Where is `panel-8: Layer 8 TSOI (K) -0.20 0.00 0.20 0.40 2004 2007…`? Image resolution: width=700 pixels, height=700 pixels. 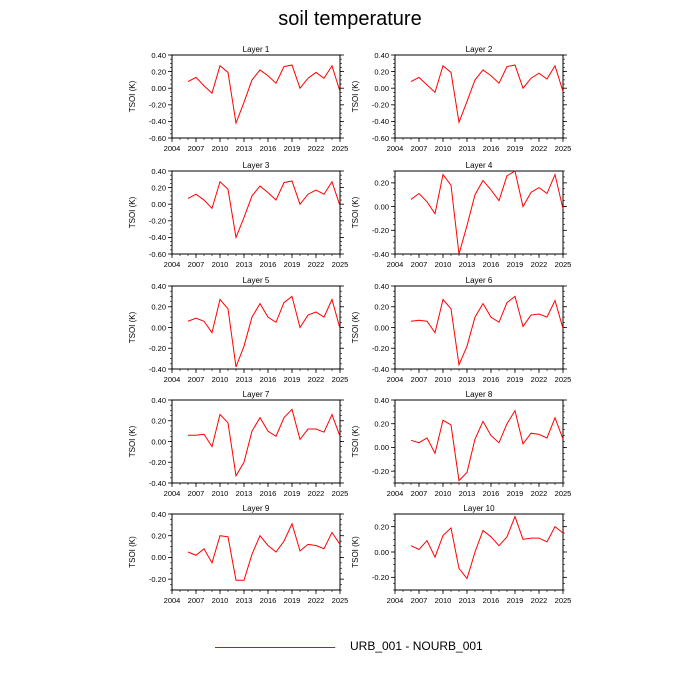 panel-8: Layer 8 TSOI (K) -0.20 0.00 0.20 0.40 2004 2007… is located at coordinates (461, 444).